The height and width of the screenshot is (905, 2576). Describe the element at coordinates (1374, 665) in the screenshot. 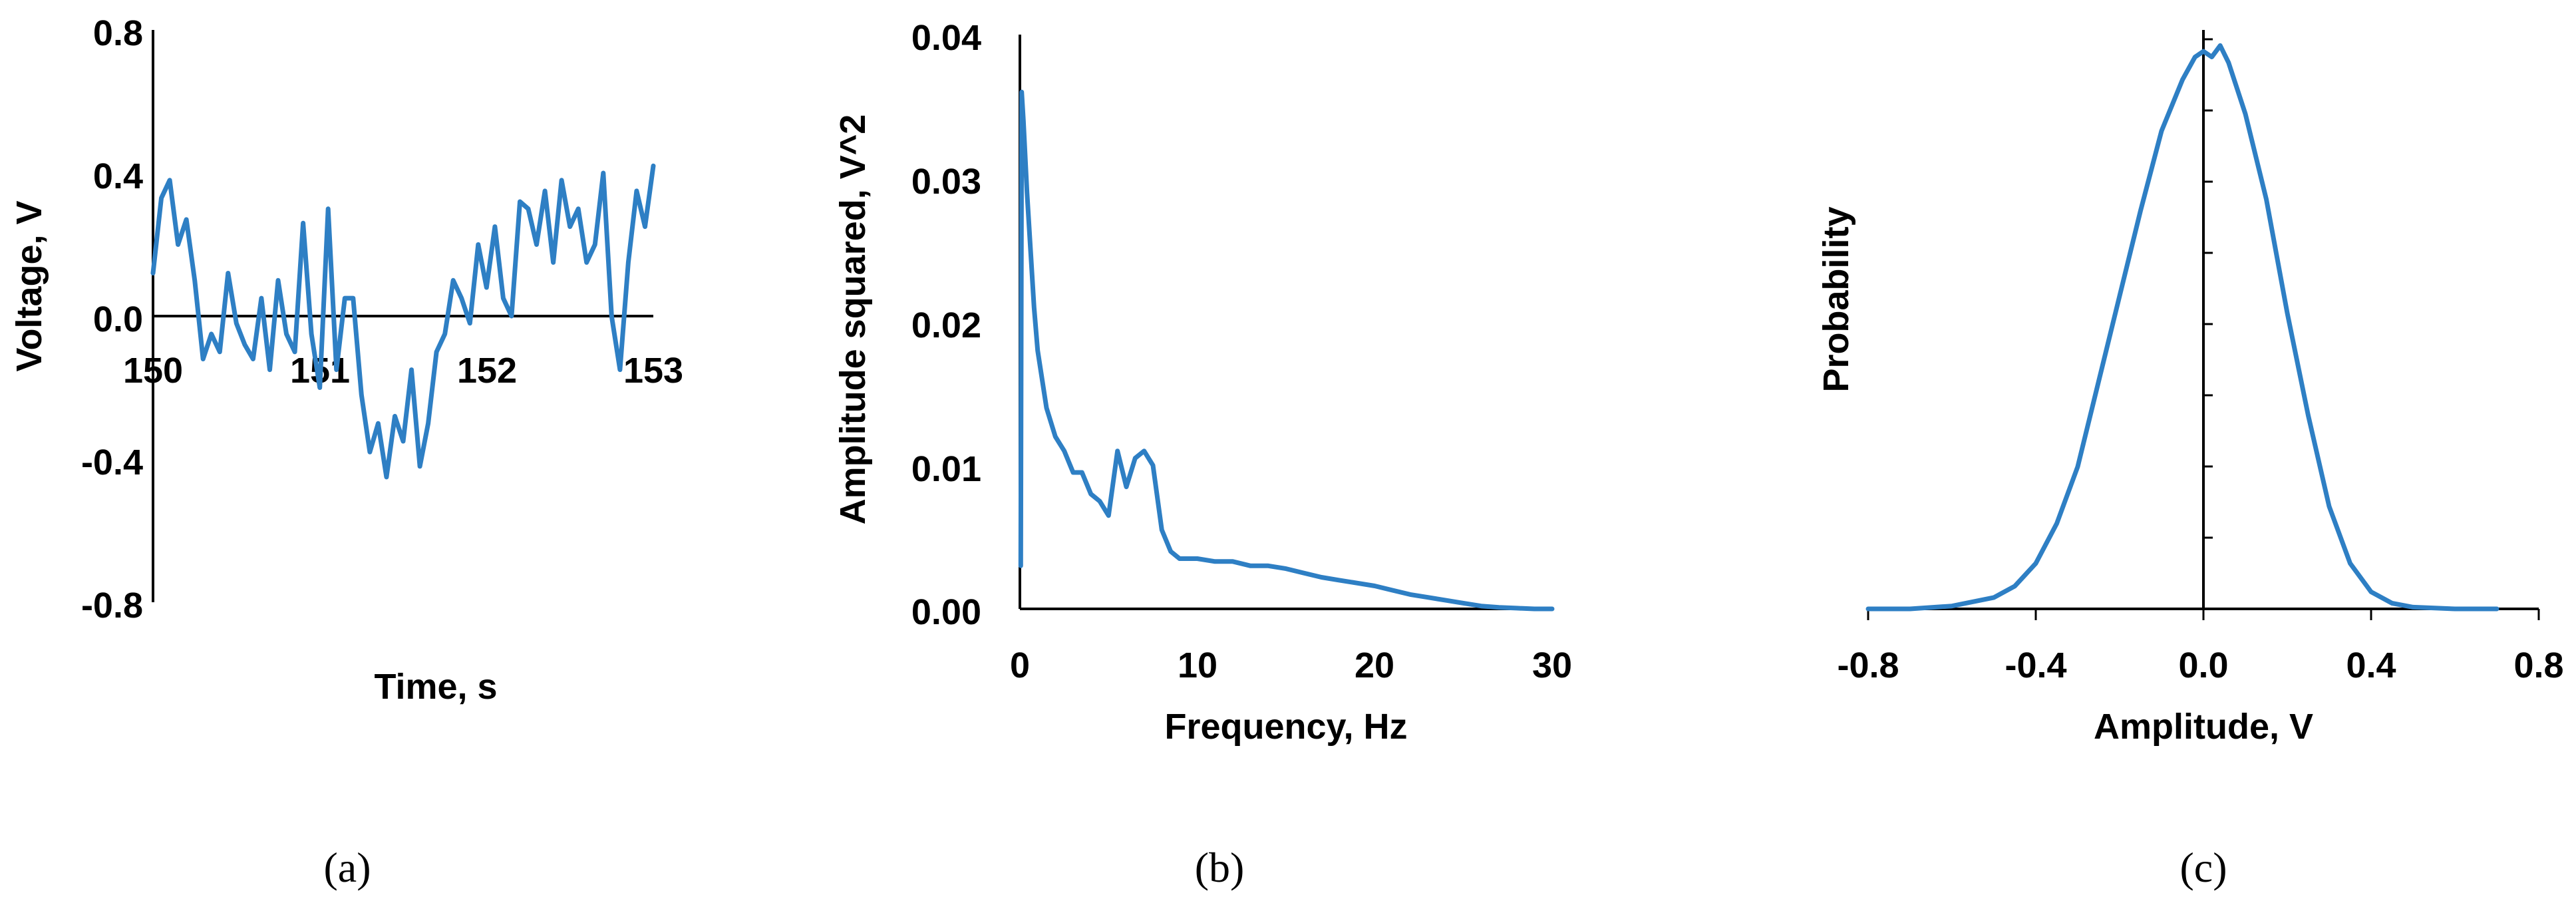

I see `chart-b-xtick: 20` at that location.